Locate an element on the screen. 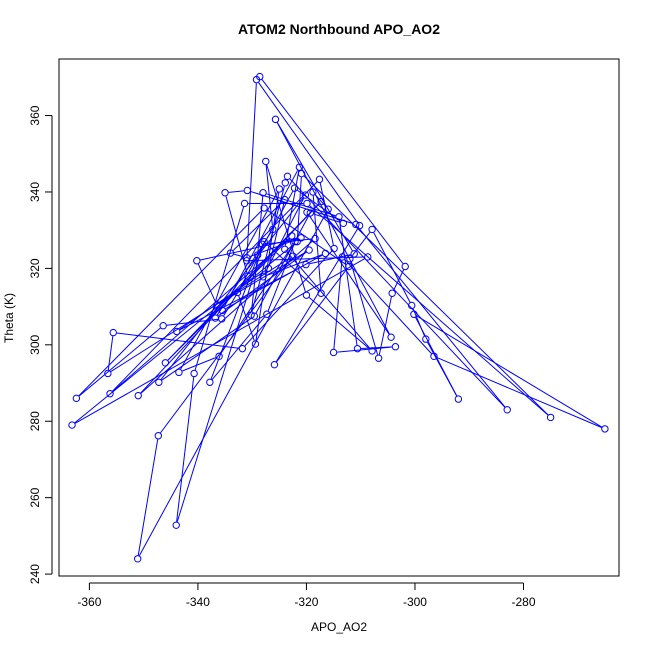 Image resolution: width=650 pixels, height=650 pixels. x-tick-label: -280 is located at coordinates (523, 602).